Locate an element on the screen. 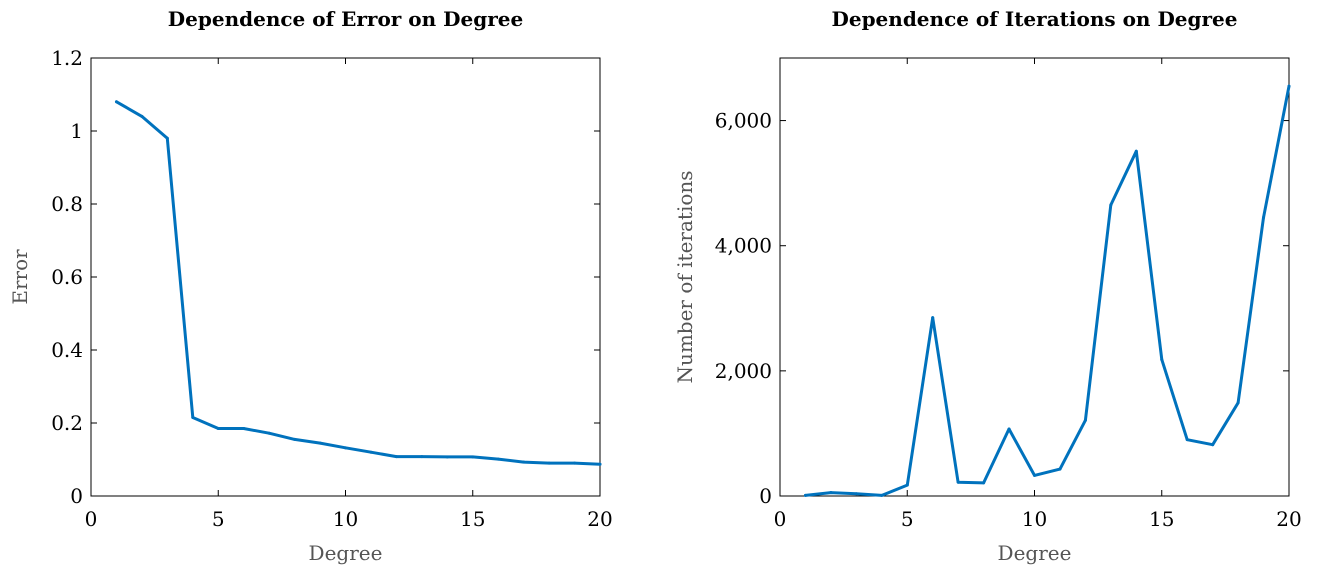  y-tick-label: 6,000 is located at coordinates (743, 121).